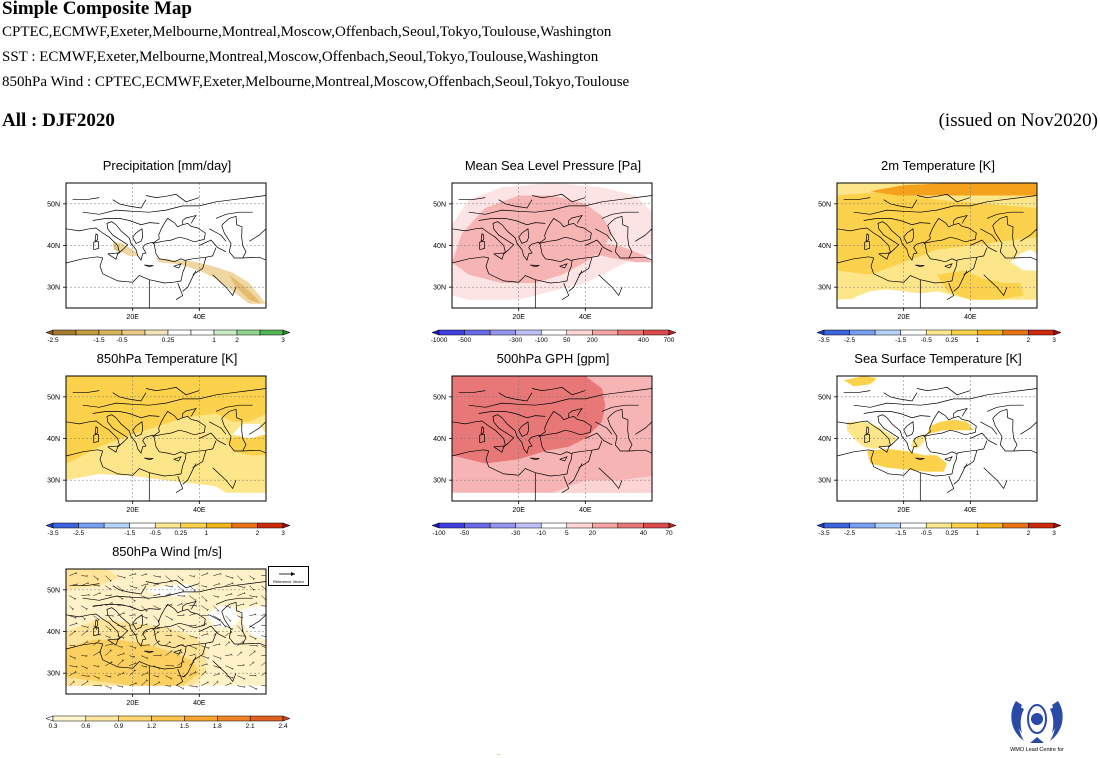  What do you see at coordinates (903, 510) in the screenshot?
I see `lon-label: 20E` at bounding box center [903, 510].